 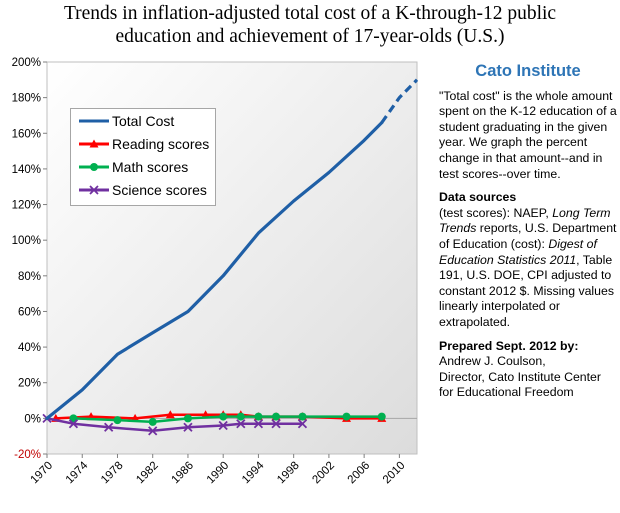 I want to click on y-tick-label: 200%, so click(x=26, y=63).